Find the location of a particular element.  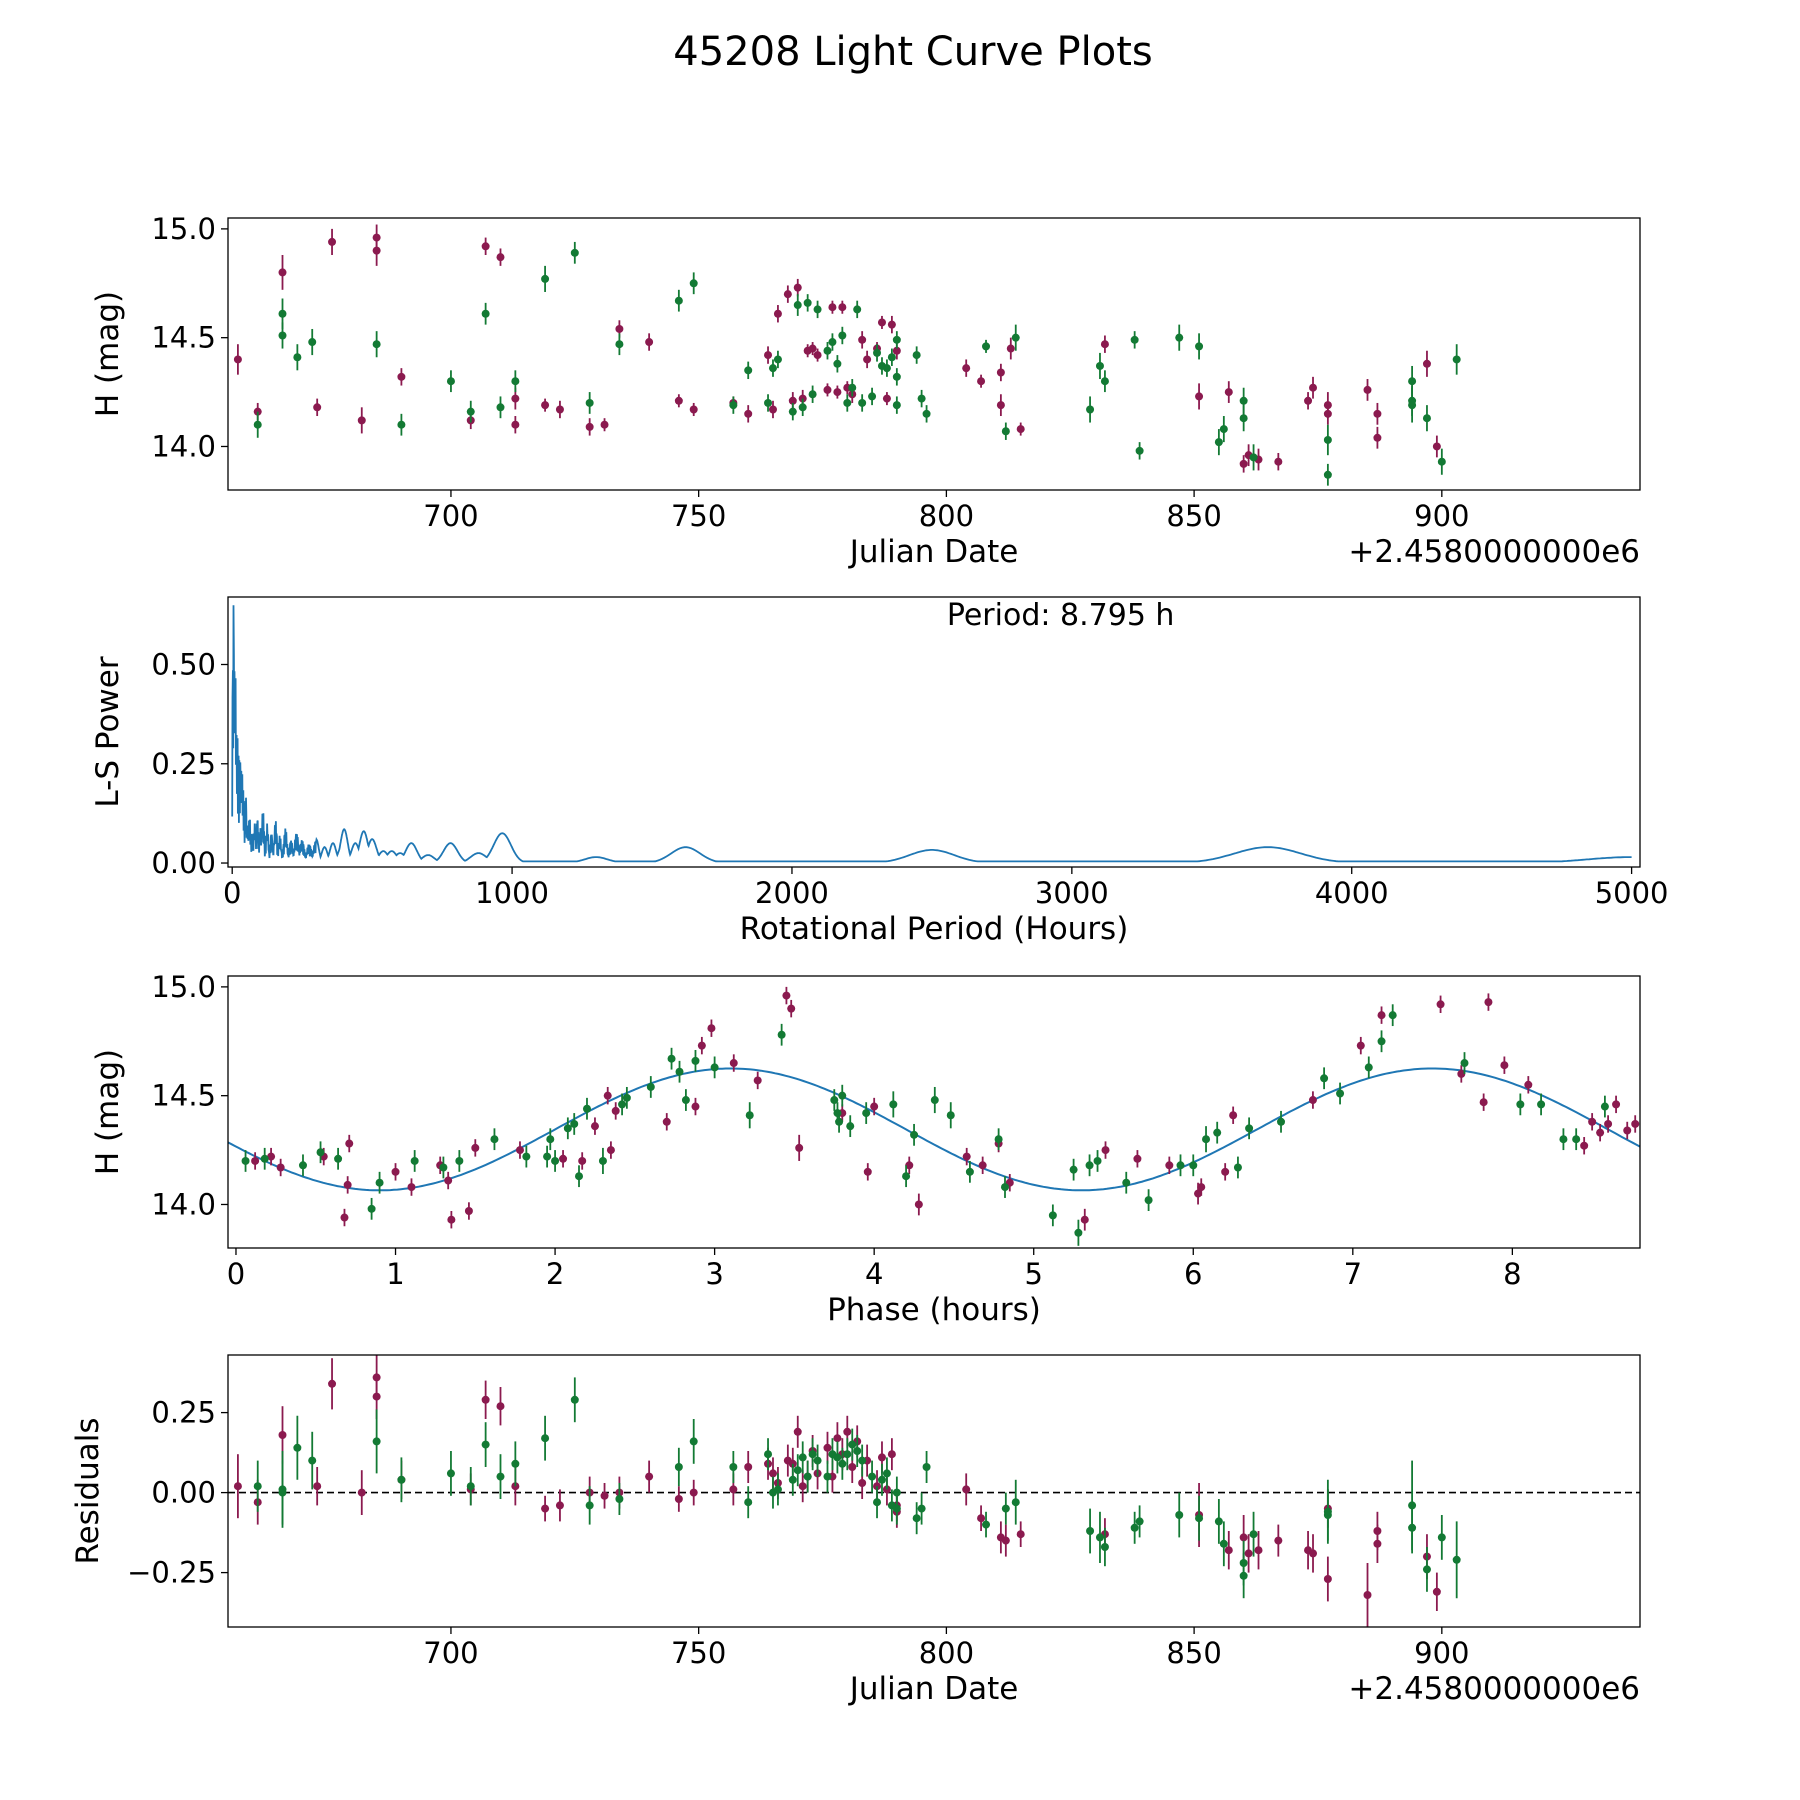

plot-area is located at coordinates (934, 1116).